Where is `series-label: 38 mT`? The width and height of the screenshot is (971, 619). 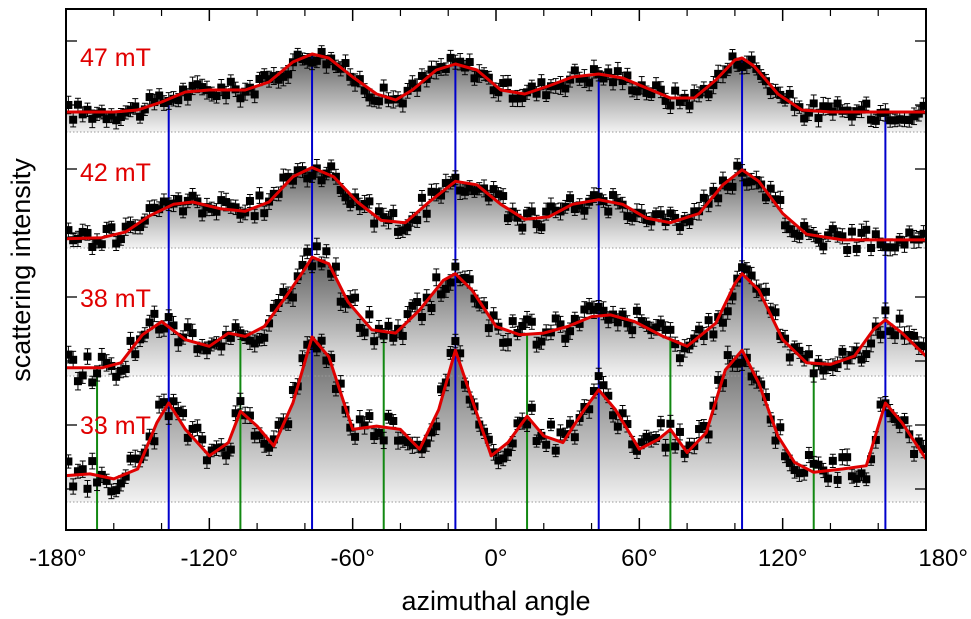 series-label: 38 mT is located at coordinates (115, 299).